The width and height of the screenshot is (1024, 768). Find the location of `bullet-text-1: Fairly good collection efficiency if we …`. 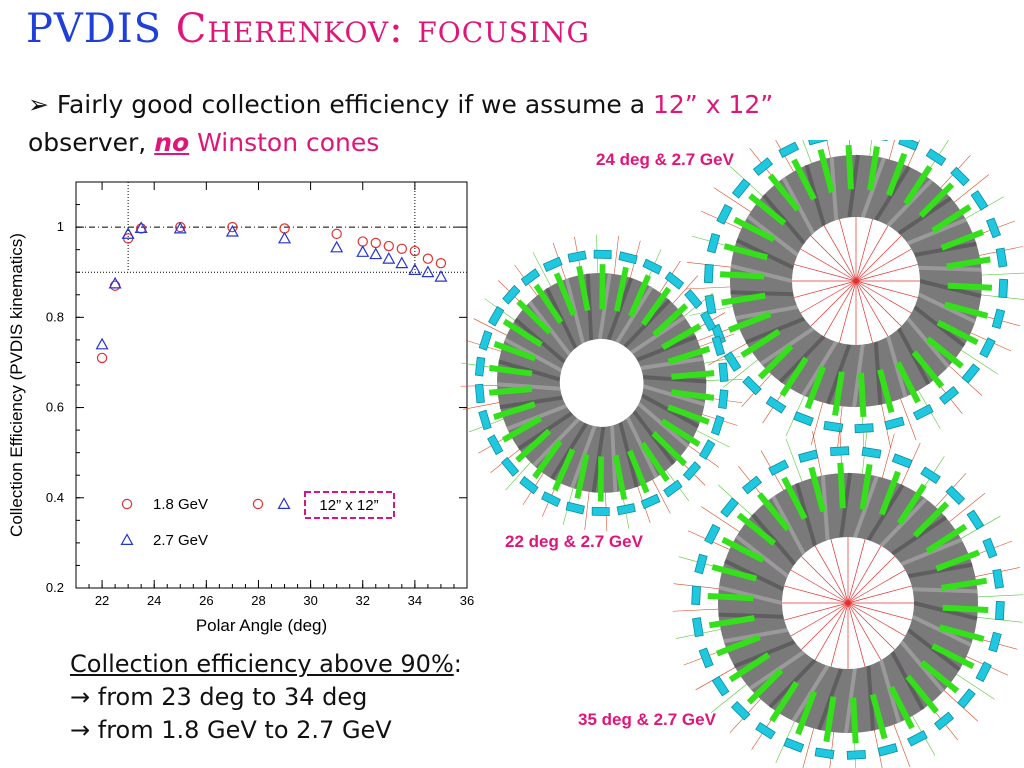

bullet-text-1: Fairly good collection efficiency if we … is located at coordinates (351, 104).